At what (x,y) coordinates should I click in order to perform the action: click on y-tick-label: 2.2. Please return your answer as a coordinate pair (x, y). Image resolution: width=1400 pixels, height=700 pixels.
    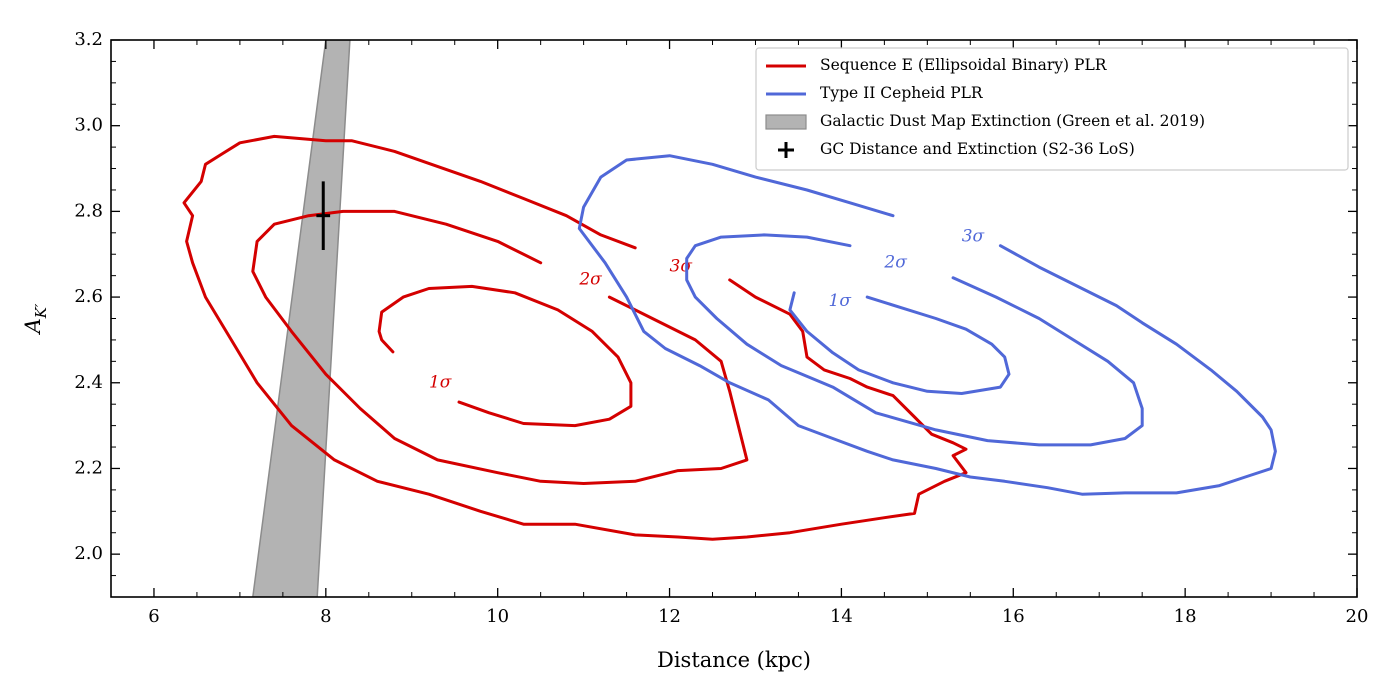
    Looking at the image, I should click on (88, 467).